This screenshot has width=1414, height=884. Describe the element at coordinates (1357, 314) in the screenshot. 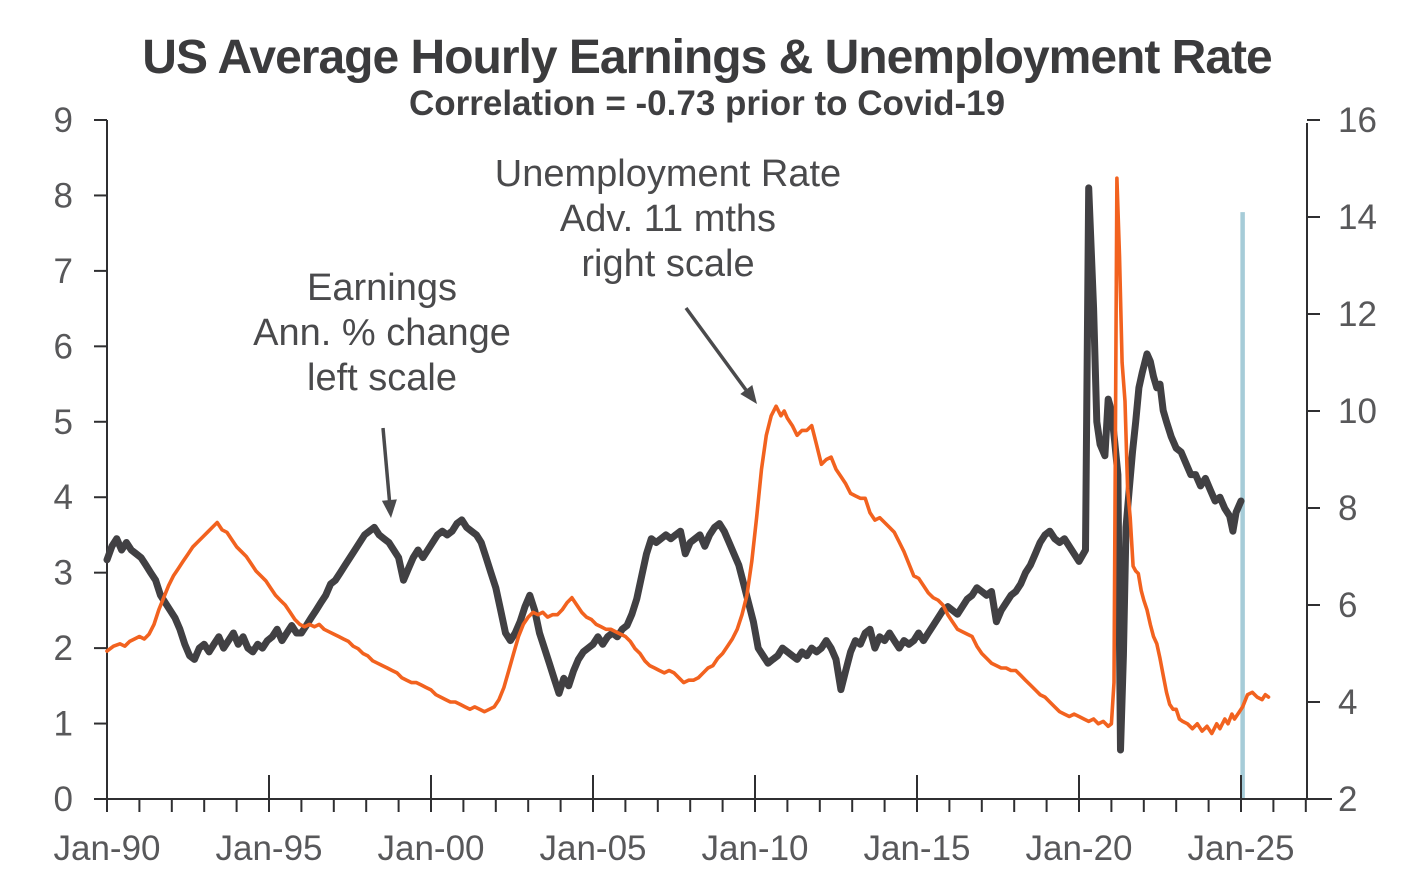

I see `right-axis-tick-label: 12` at that location.